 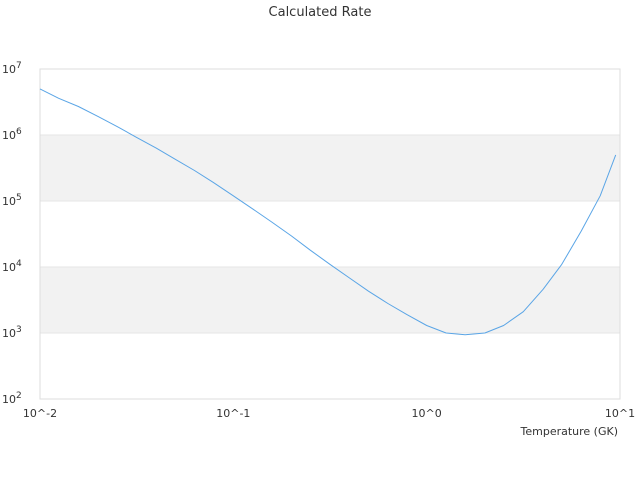 What do you see at coordinates (12, 233) in the screenshot?
I see `y-axis-ticks: 102 103 104 105 106 107` at bounding box center [12, 233].